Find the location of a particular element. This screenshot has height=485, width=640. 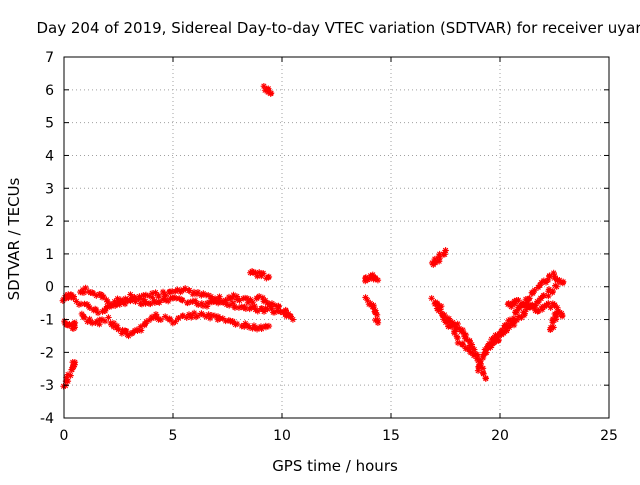

y-tick-label: 3 is located at coordinates (49, 189).